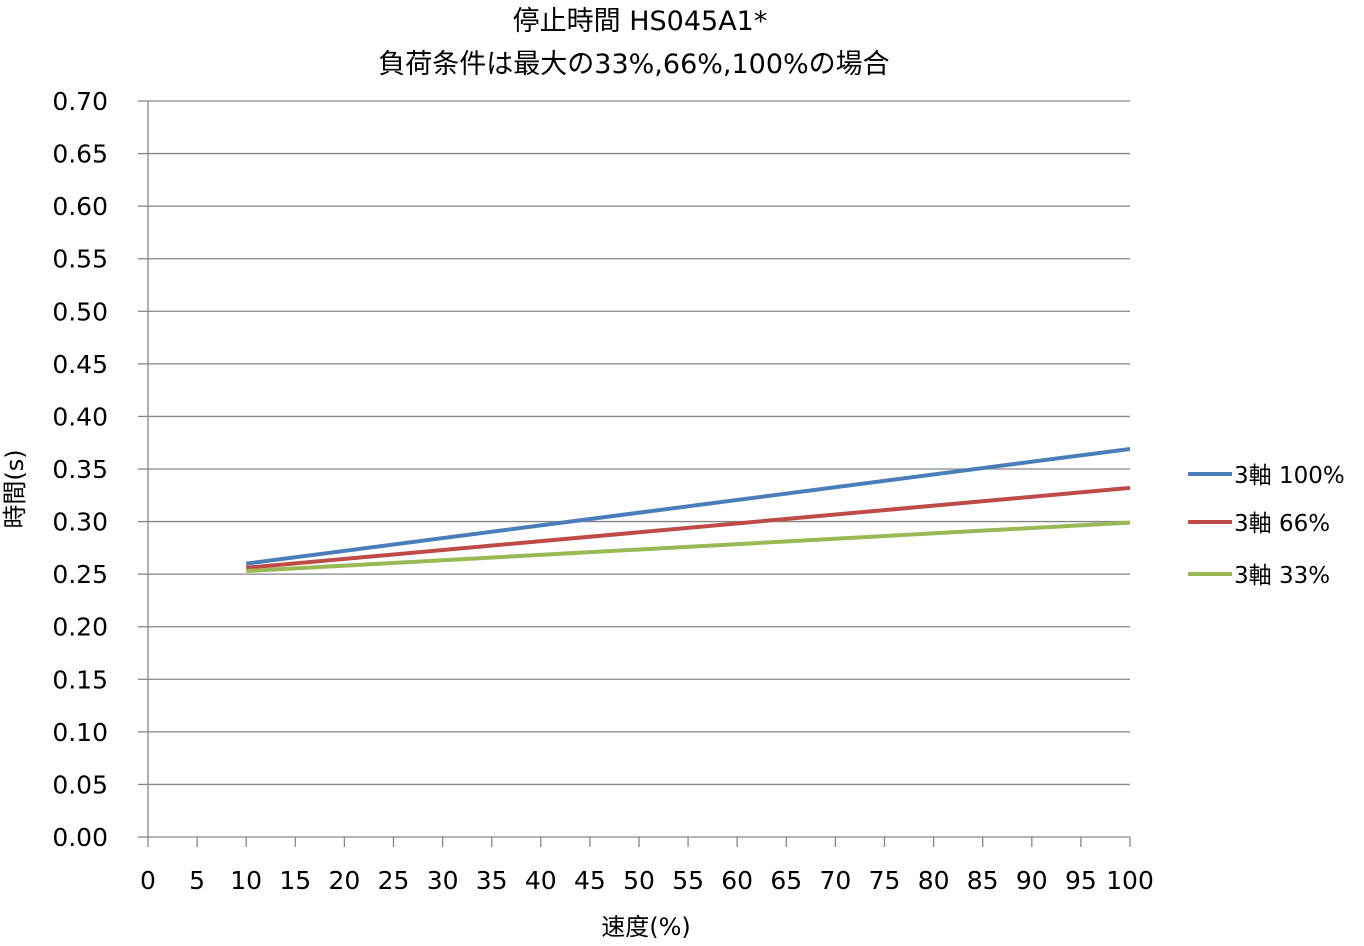 Image resolution: width=1364 pixels, height=946 pixels. What do you see at coordinates (15, 488) in the screenshot?
I see `y-axis-title: 時間(s)` at bounding box center [15, 488].